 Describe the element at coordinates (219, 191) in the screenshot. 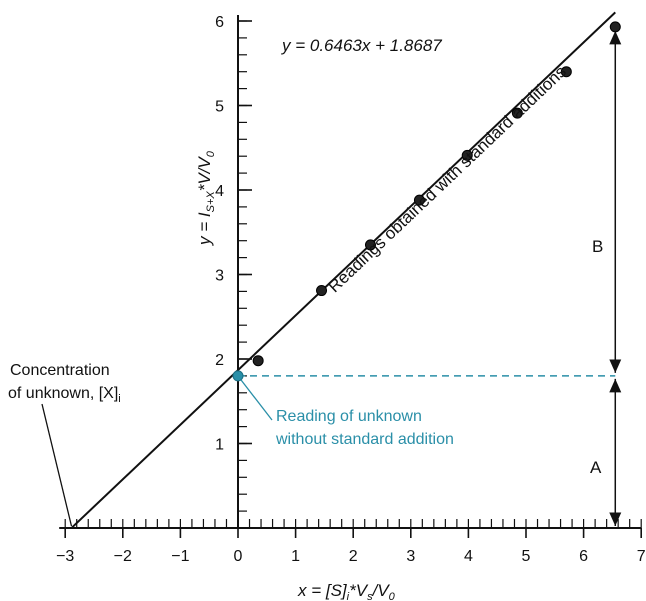

I see `y-tick-label: 4` at that location.